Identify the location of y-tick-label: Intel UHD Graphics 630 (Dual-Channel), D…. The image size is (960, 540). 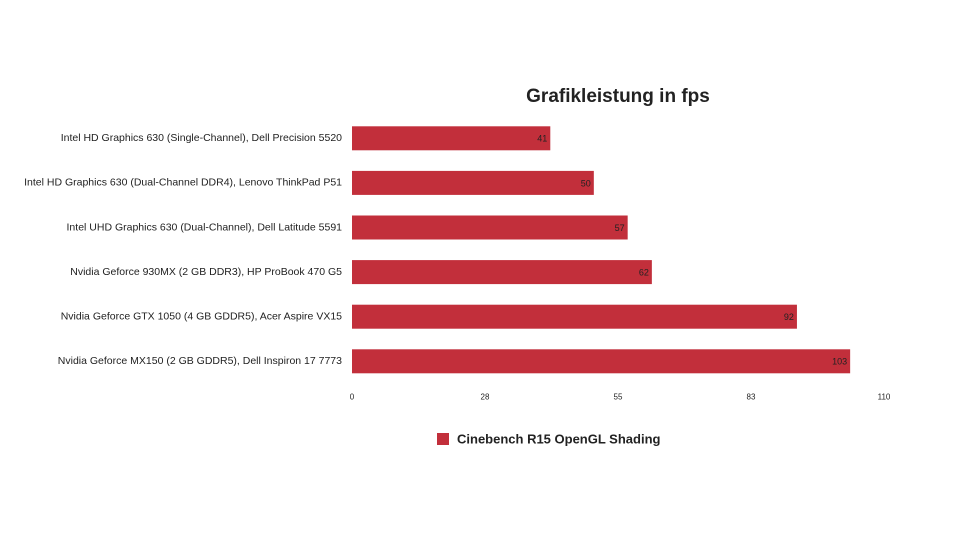
(205, 227).